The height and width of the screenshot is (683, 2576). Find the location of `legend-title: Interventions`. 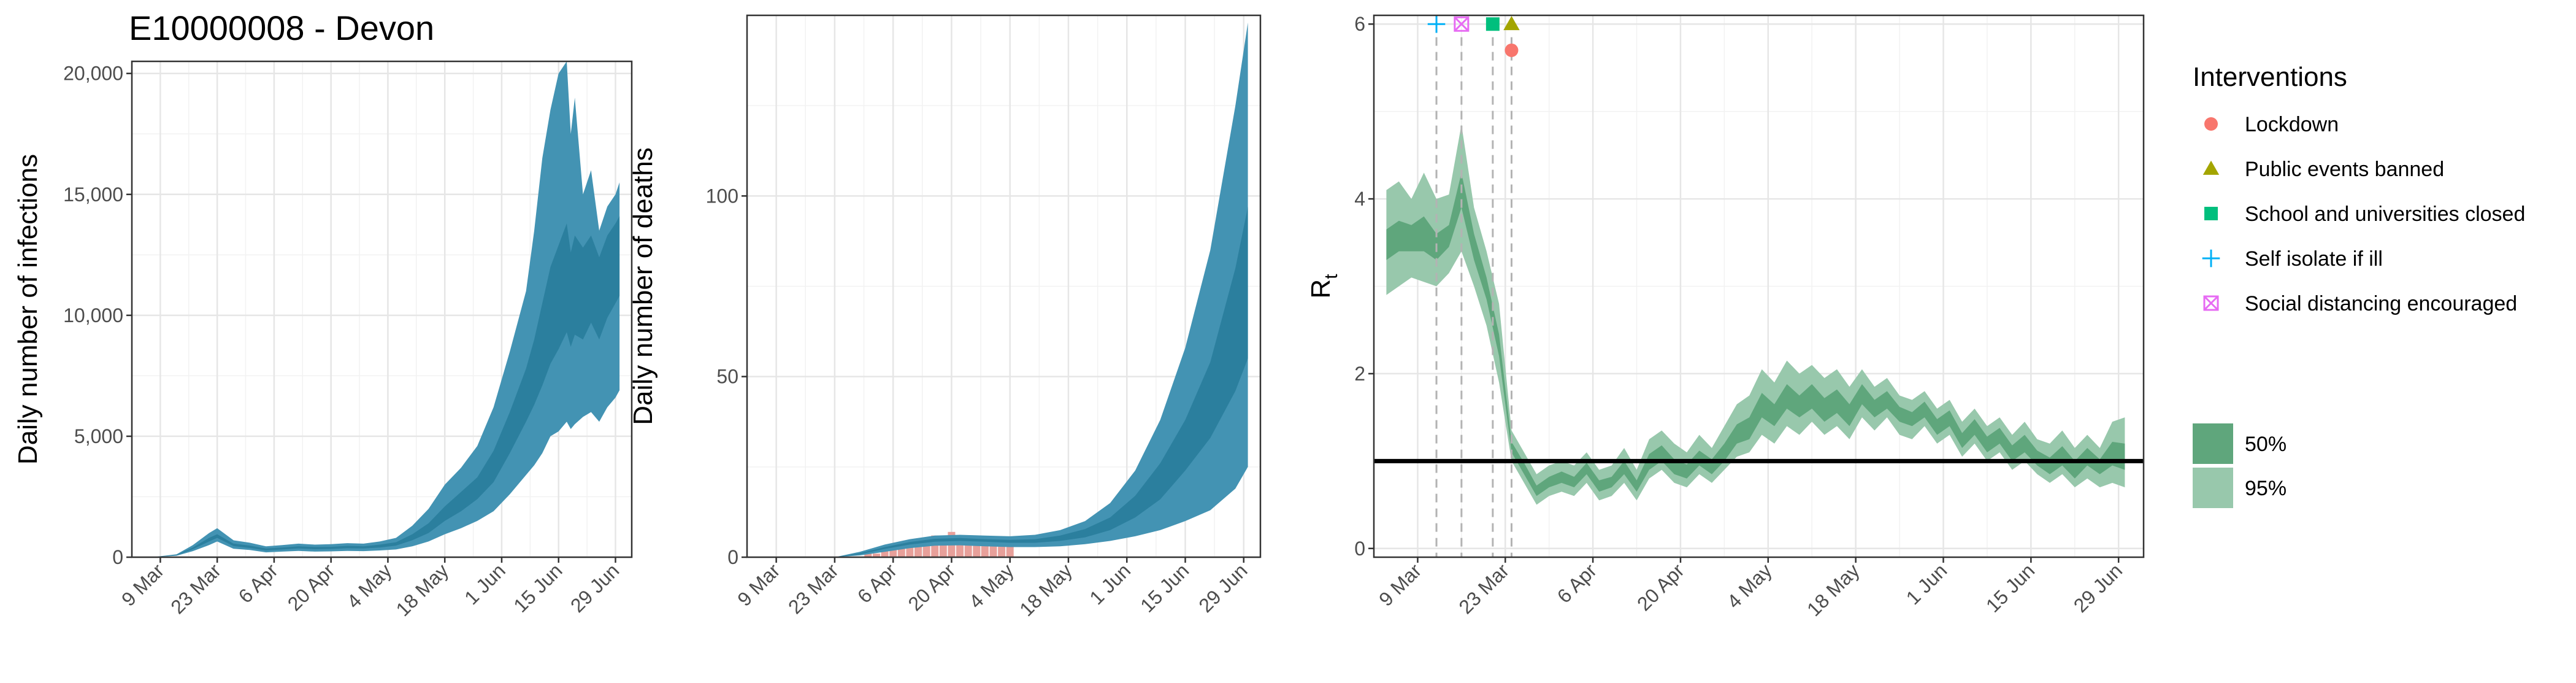

legend-title: Interventions is located at coordinates (2270, 77).